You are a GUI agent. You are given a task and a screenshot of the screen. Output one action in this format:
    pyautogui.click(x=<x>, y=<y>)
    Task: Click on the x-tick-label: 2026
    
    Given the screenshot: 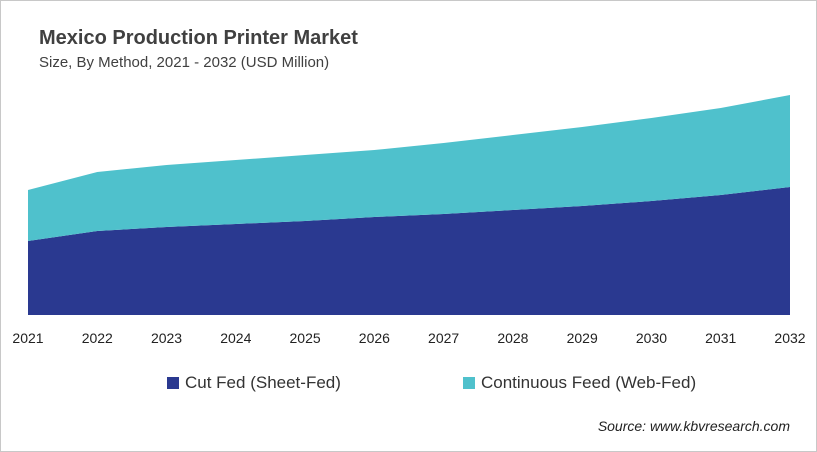 What is the action you would take?
    pyautogui.click(x=374, y=338)
    